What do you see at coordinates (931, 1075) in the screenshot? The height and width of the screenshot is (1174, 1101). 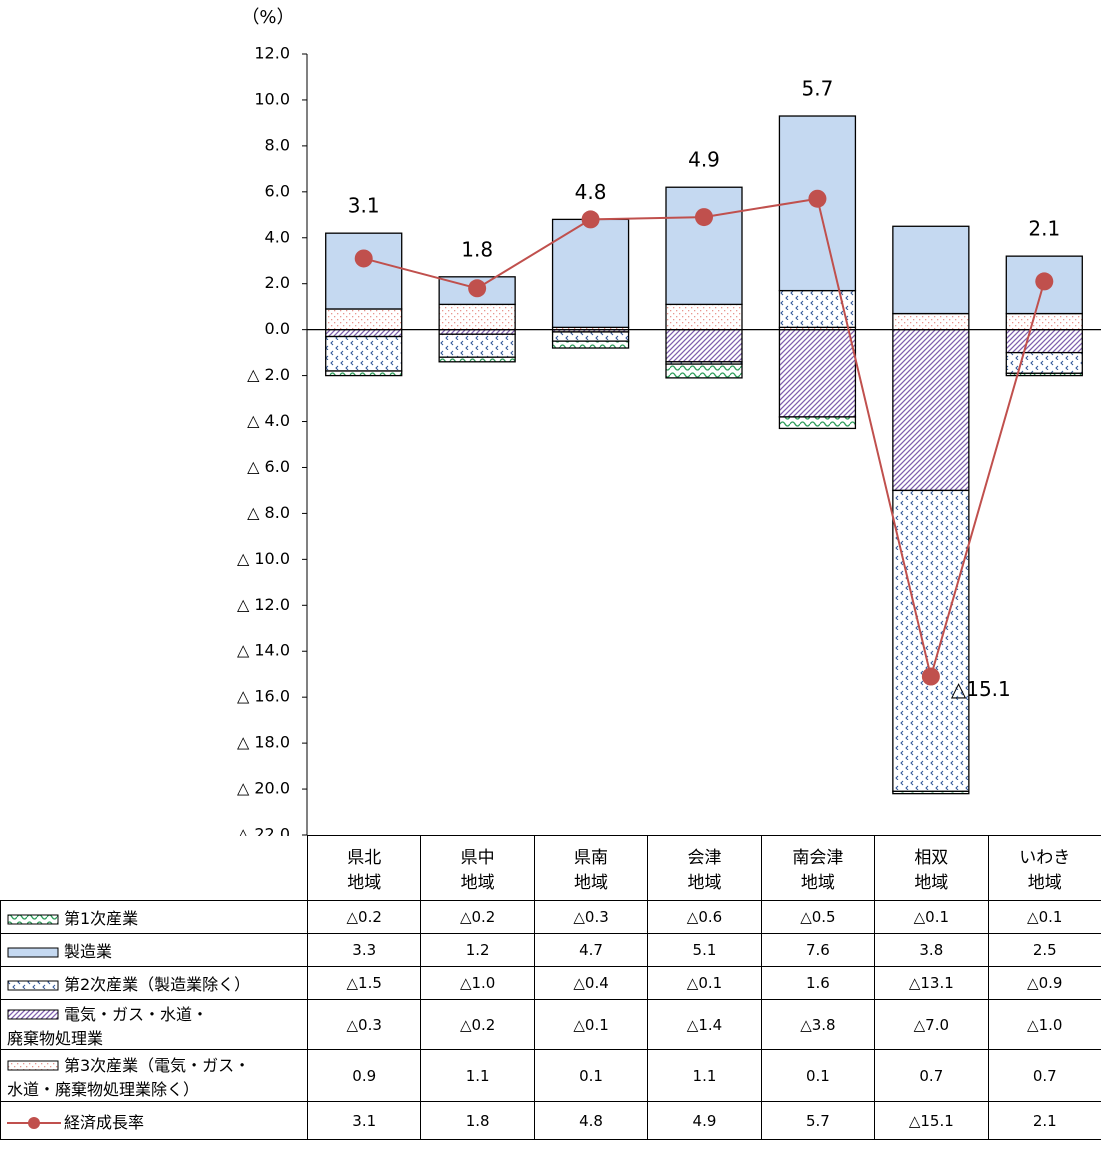 I see `table-value: 0.7` at bounding box center [931, 1075].